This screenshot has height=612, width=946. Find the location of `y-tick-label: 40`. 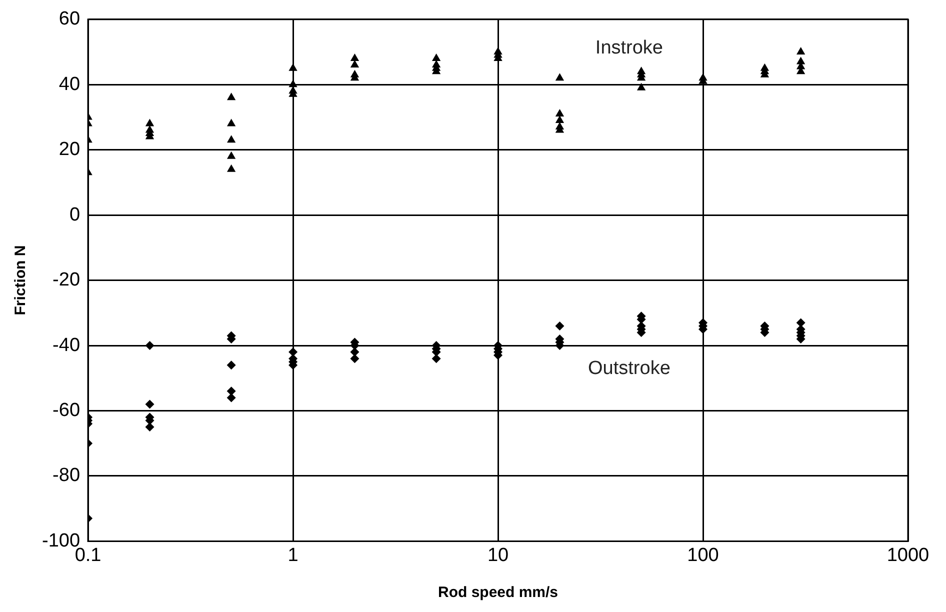

y-tick-label: 40 is located at coordinates (69, 84).